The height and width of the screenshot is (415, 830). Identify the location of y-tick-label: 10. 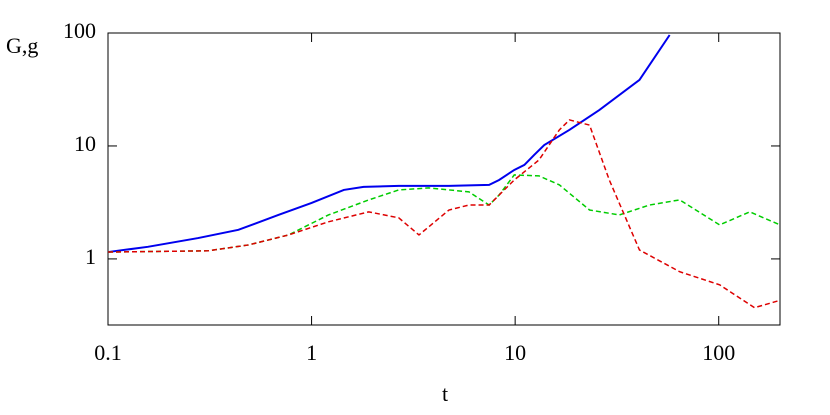
(85, 143).